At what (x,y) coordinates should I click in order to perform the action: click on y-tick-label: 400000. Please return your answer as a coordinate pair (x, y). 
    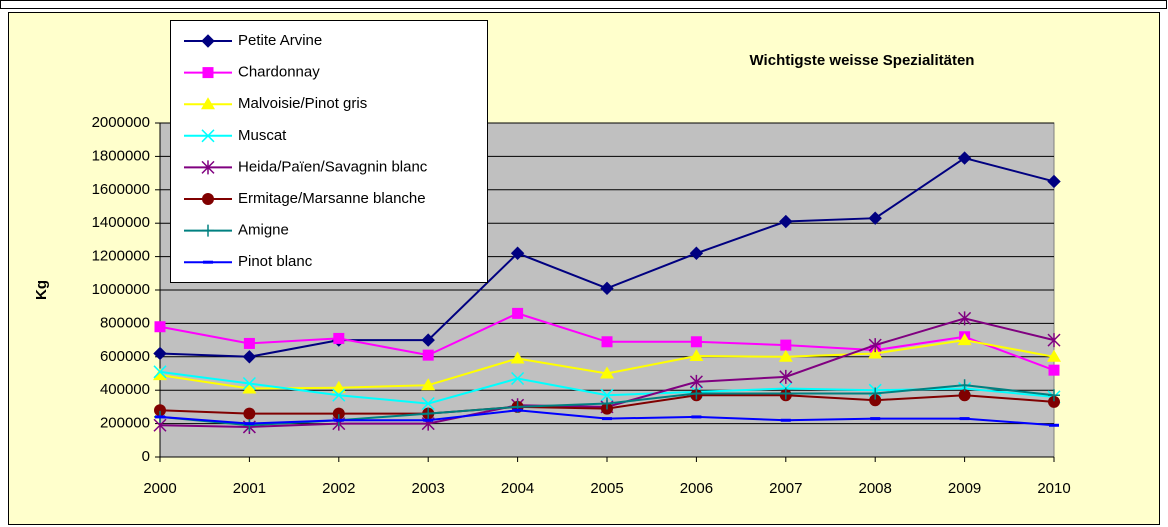
    Looking at the image, I should click on (125, 389).